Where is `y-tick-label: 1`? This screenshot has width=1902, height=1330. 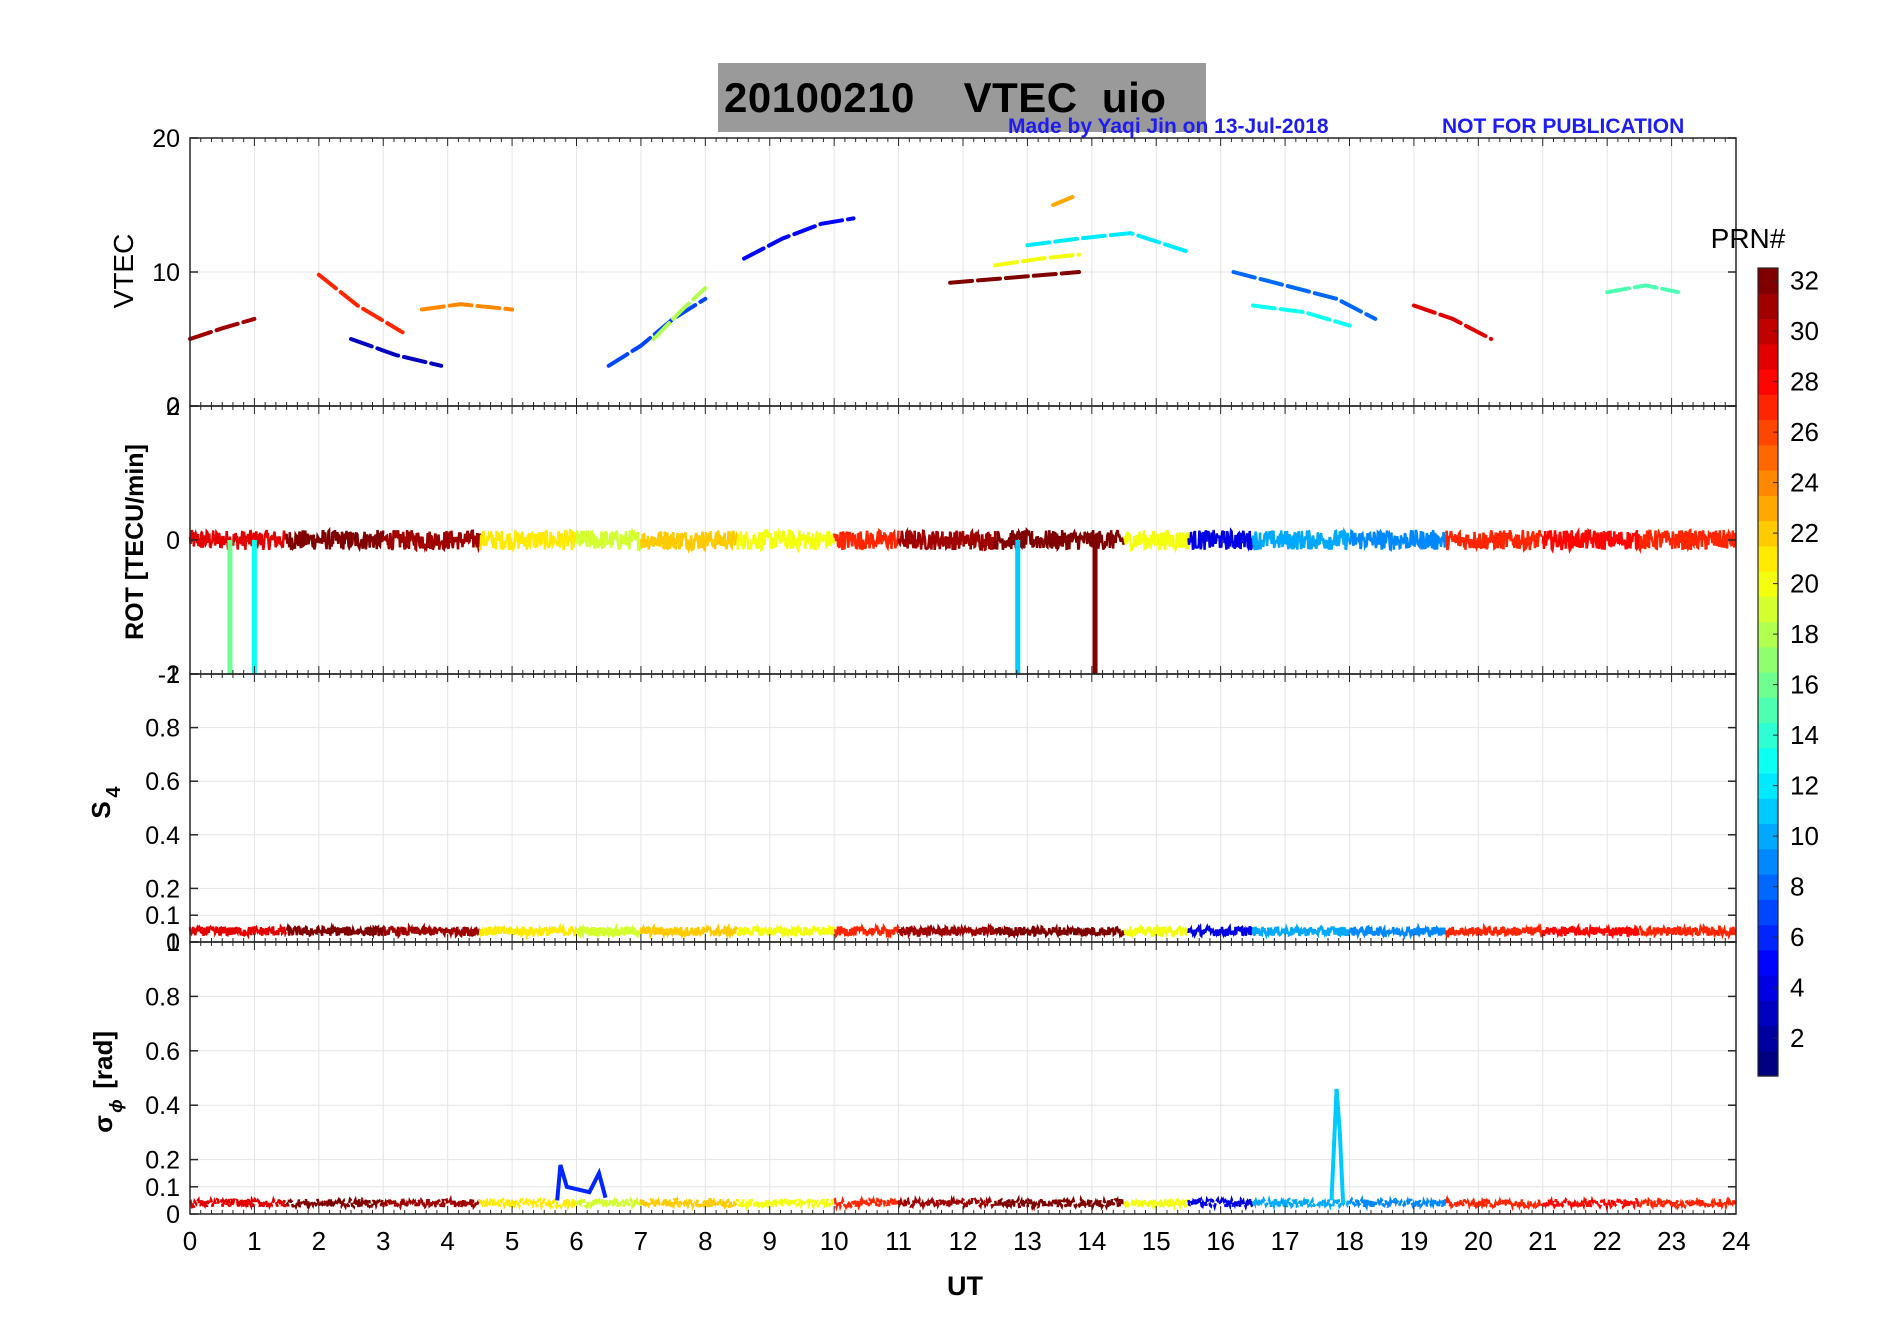
y-tick-label: 1 is located at coordinates (173, 943).